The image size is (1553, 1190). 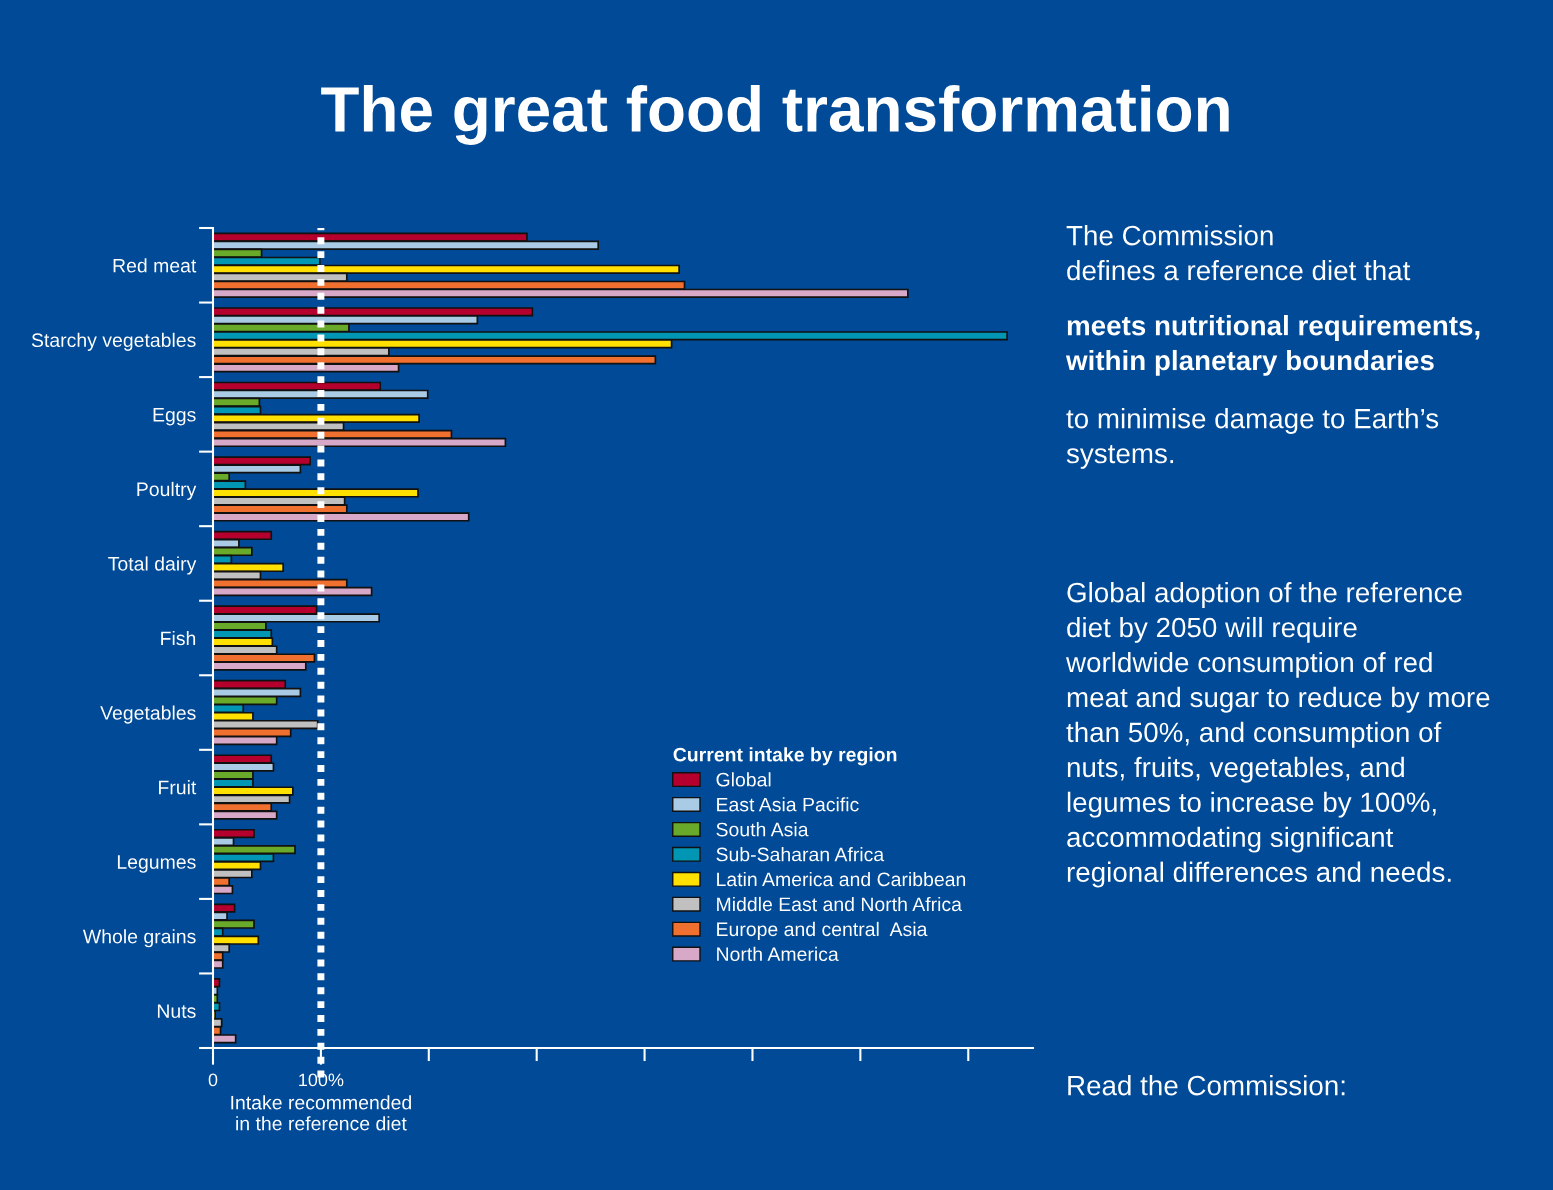 I want to click on ref-line-label: Intake recommended in the reference diet, so click(x=321, y=1113).